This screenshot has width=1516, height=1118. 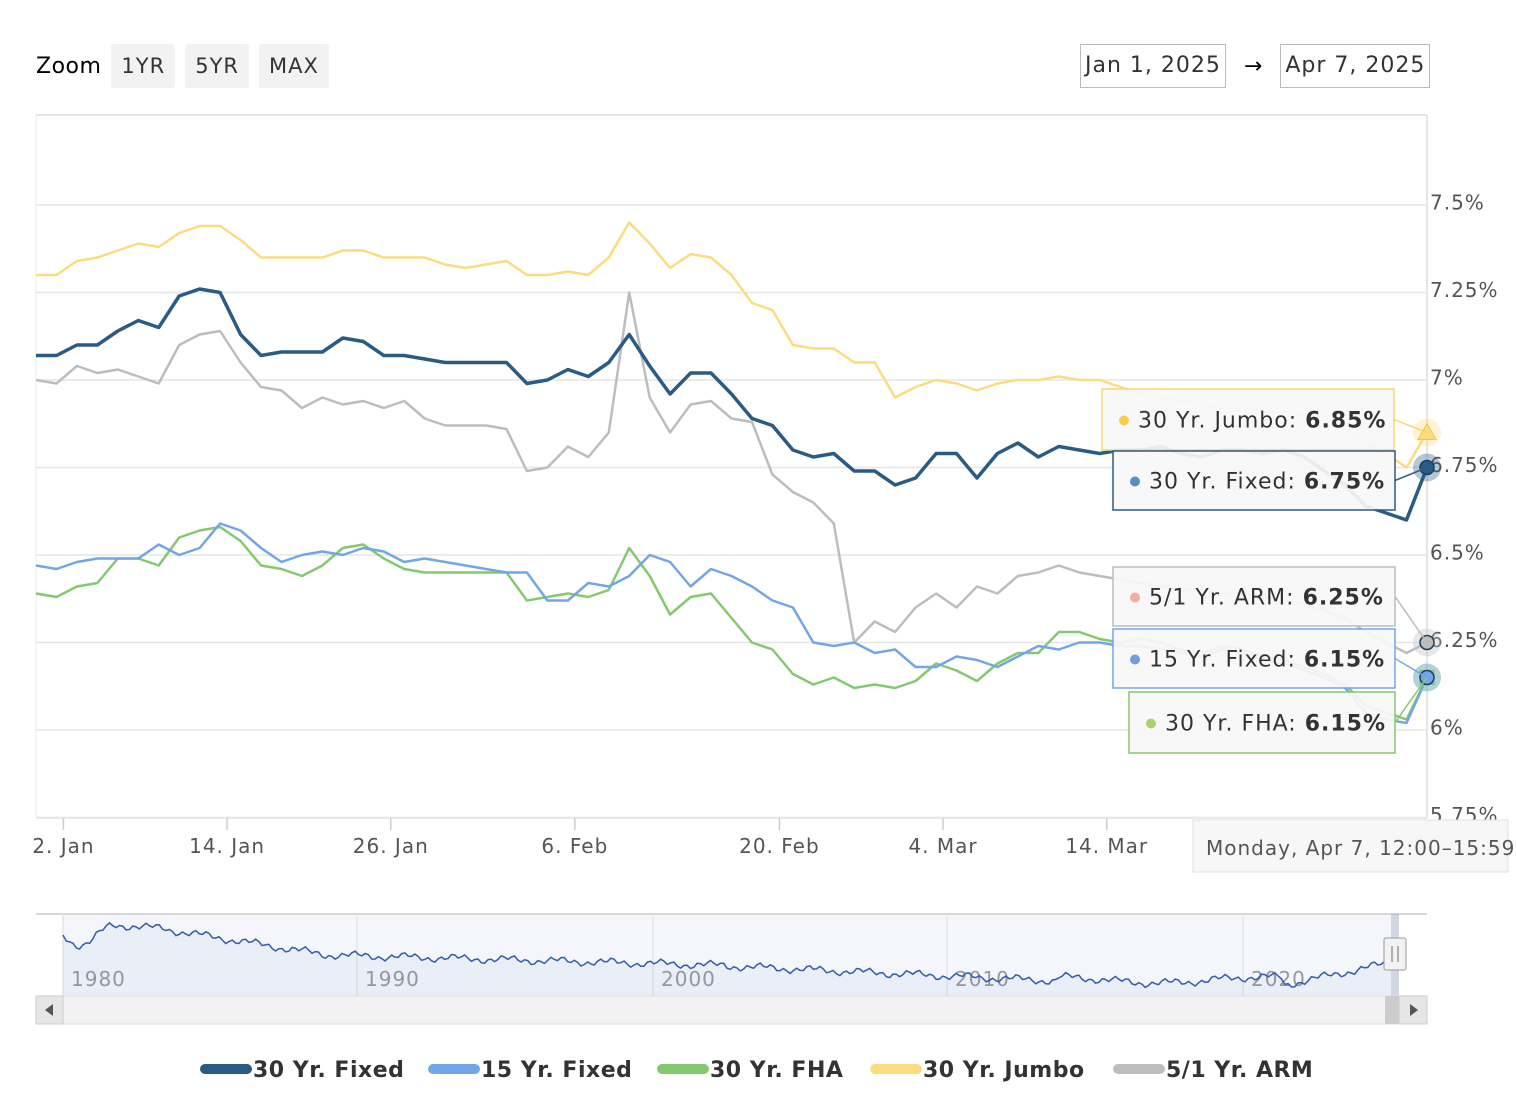 I want to click on tooltip-30-yr-jumbo: 30 Yr. Jumbo: 6.85%, so click(x=1264, y=419).